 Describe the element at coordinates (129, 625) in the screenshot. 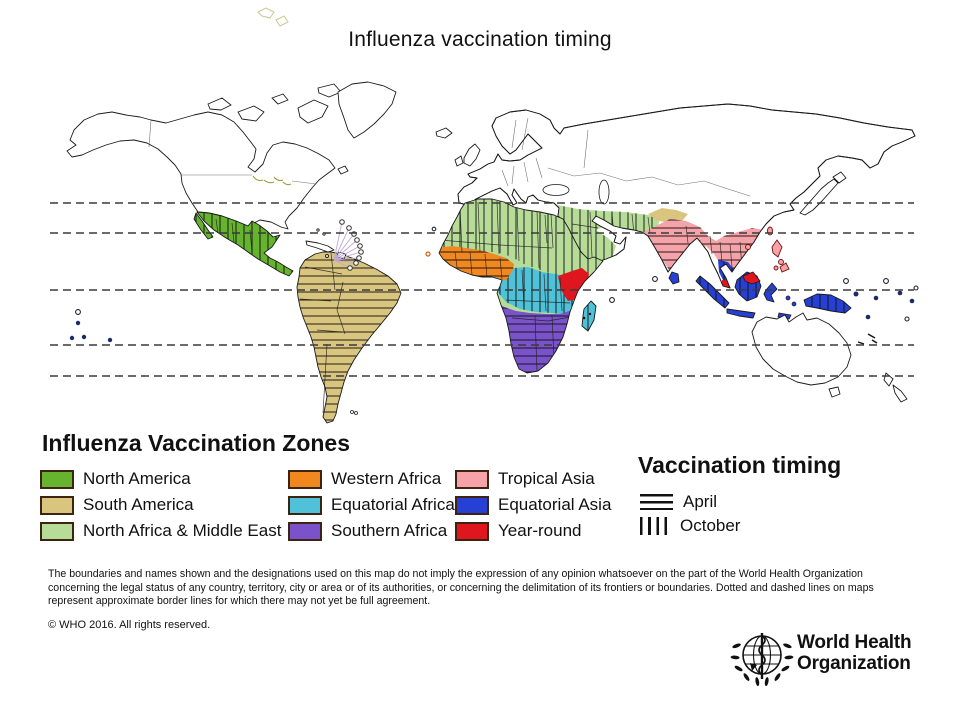

I see `copyright-text: © WHO 2016. All rights reserved.` at that location.